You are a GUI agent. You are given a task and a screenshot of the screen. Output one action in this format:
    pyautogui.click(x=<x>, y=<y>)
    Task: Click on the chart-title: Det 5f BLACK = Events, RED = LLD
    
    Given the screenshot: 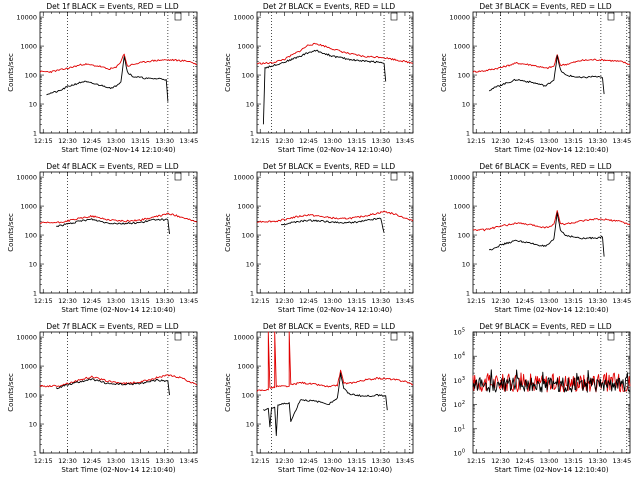 What is the action you would take?
    pyautogui.click(x=329, y=166)
    